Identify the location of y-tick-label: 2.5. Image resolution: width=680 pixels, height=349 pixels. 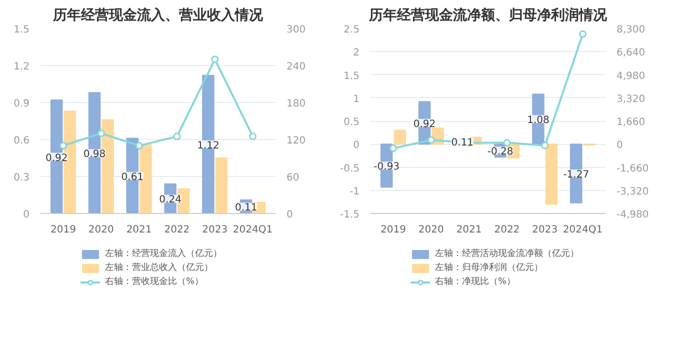
(352, 30).